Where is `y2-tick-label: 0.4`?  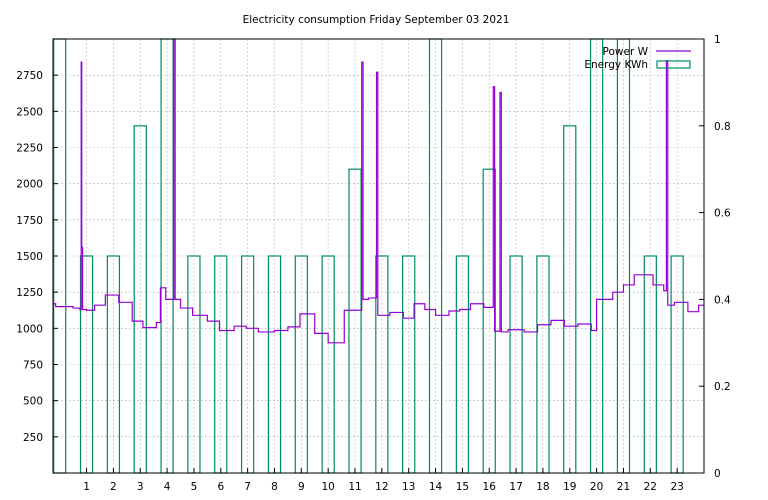
y2-tick-label: 0.4 is located at coordinates (722, 300).